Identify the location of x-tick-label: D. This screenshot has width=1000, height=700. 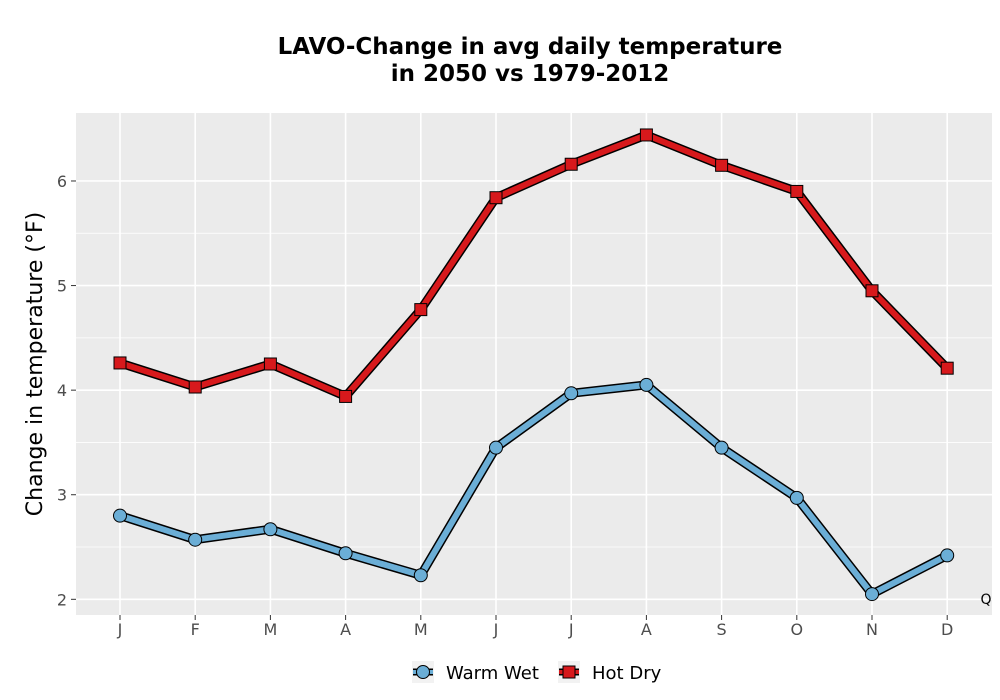
(947, 629).